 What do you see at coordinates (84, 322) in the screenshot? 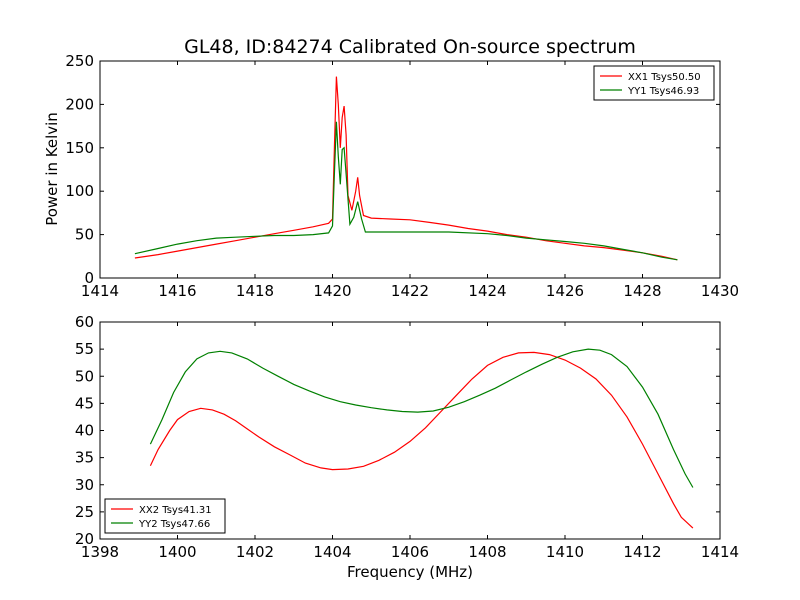
I see `y-tick-label: 60` at bounding box center [84, 322].